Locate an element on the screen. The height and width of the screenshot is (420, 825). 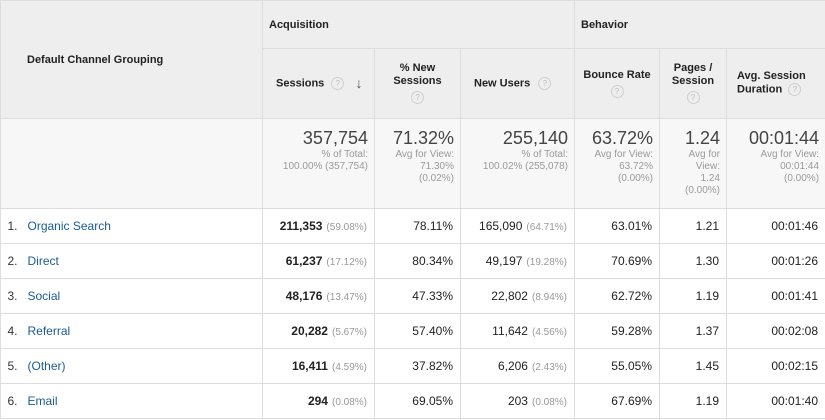
column-bounce-rate-label: Bounce Rate is located at coordinates (617, 74).